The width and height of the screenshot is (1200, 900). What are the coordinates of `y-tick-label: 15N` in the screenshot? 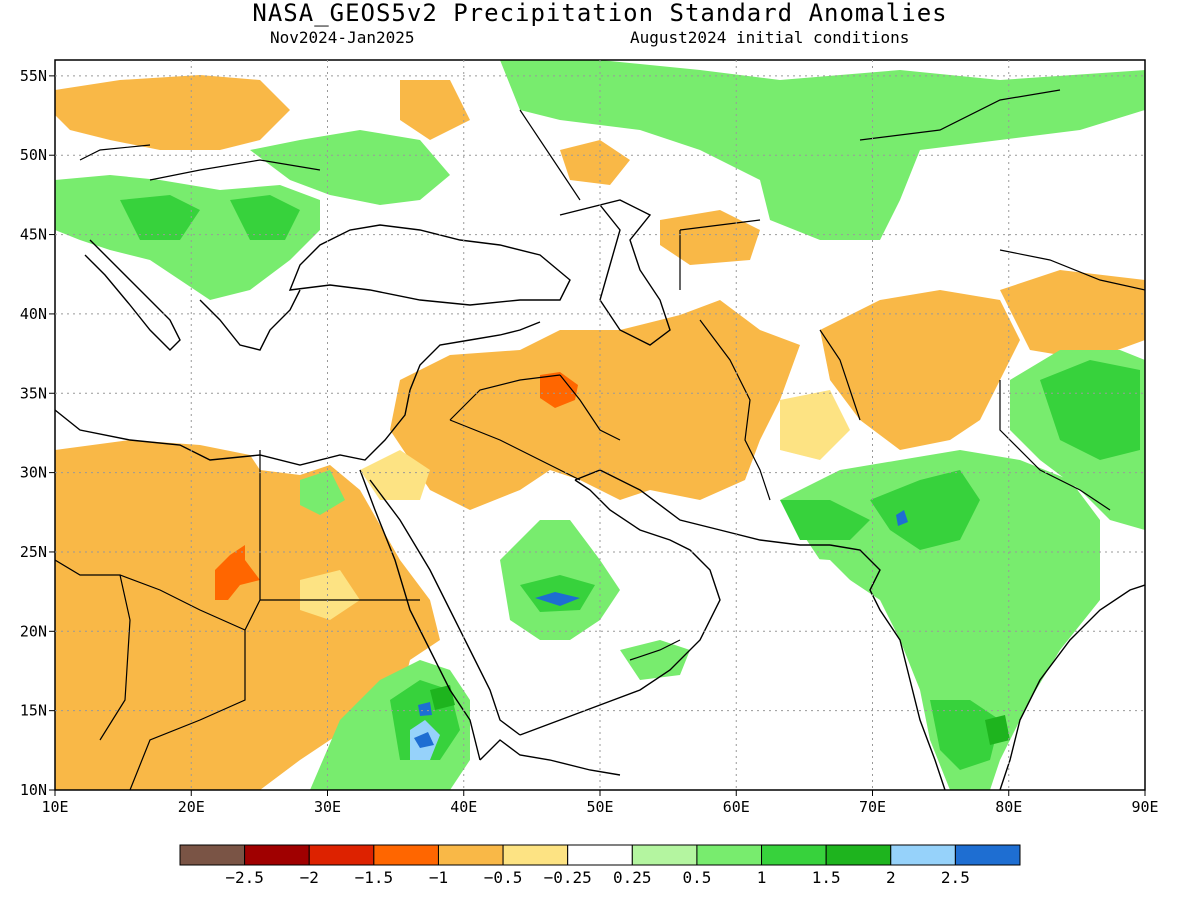 It's located at (33, 711).